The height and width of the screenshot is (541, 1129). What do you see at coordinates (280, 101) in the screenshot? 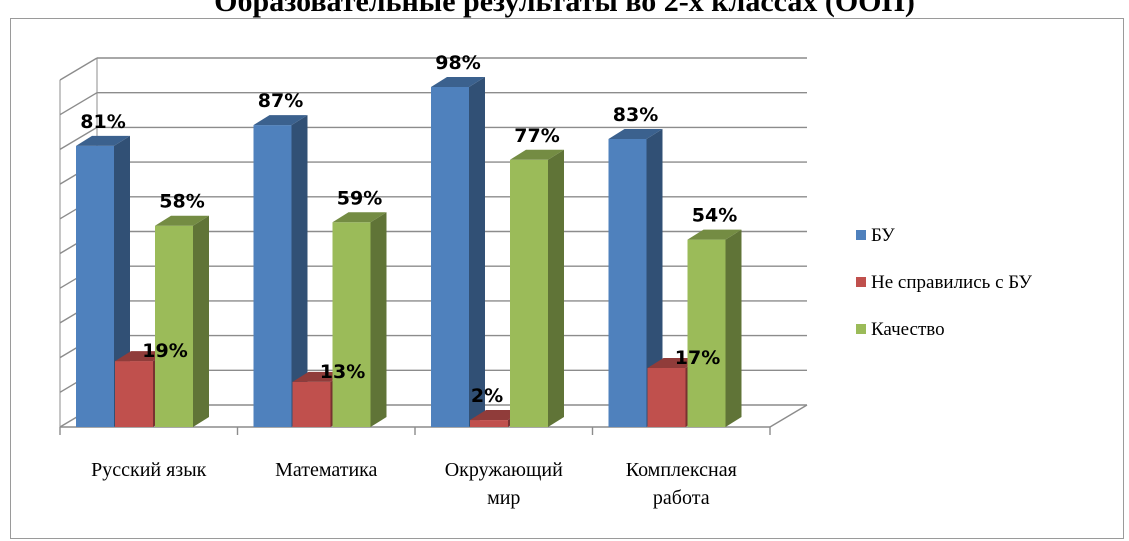
I see `data-label: 87%` at bounding box center [280, 101].